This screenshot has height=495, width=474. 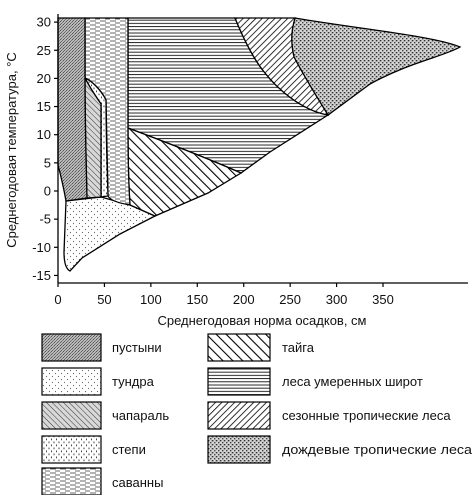 I want to click on region-desert, so click(x=72, y=109).